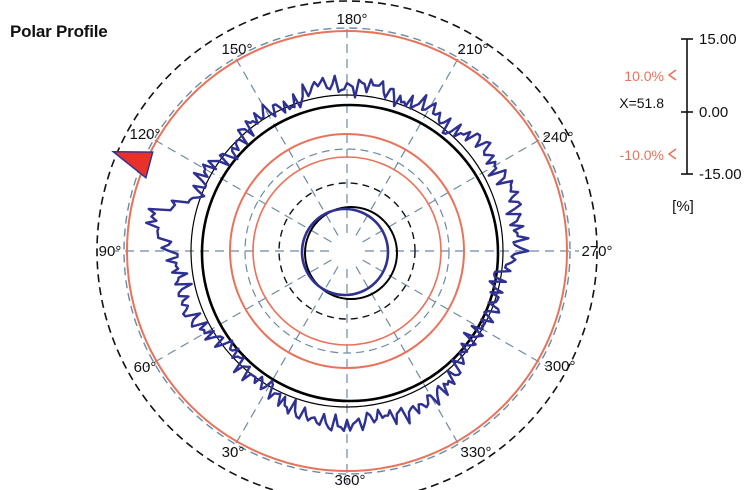 The image size is (749, 490). Describe the element at coordinates (680, 123) in the screenshot. I see `scale-bar: 15.00 0.00 -15.00 [%] 10.0% -10.0% X=51.8` at that location.